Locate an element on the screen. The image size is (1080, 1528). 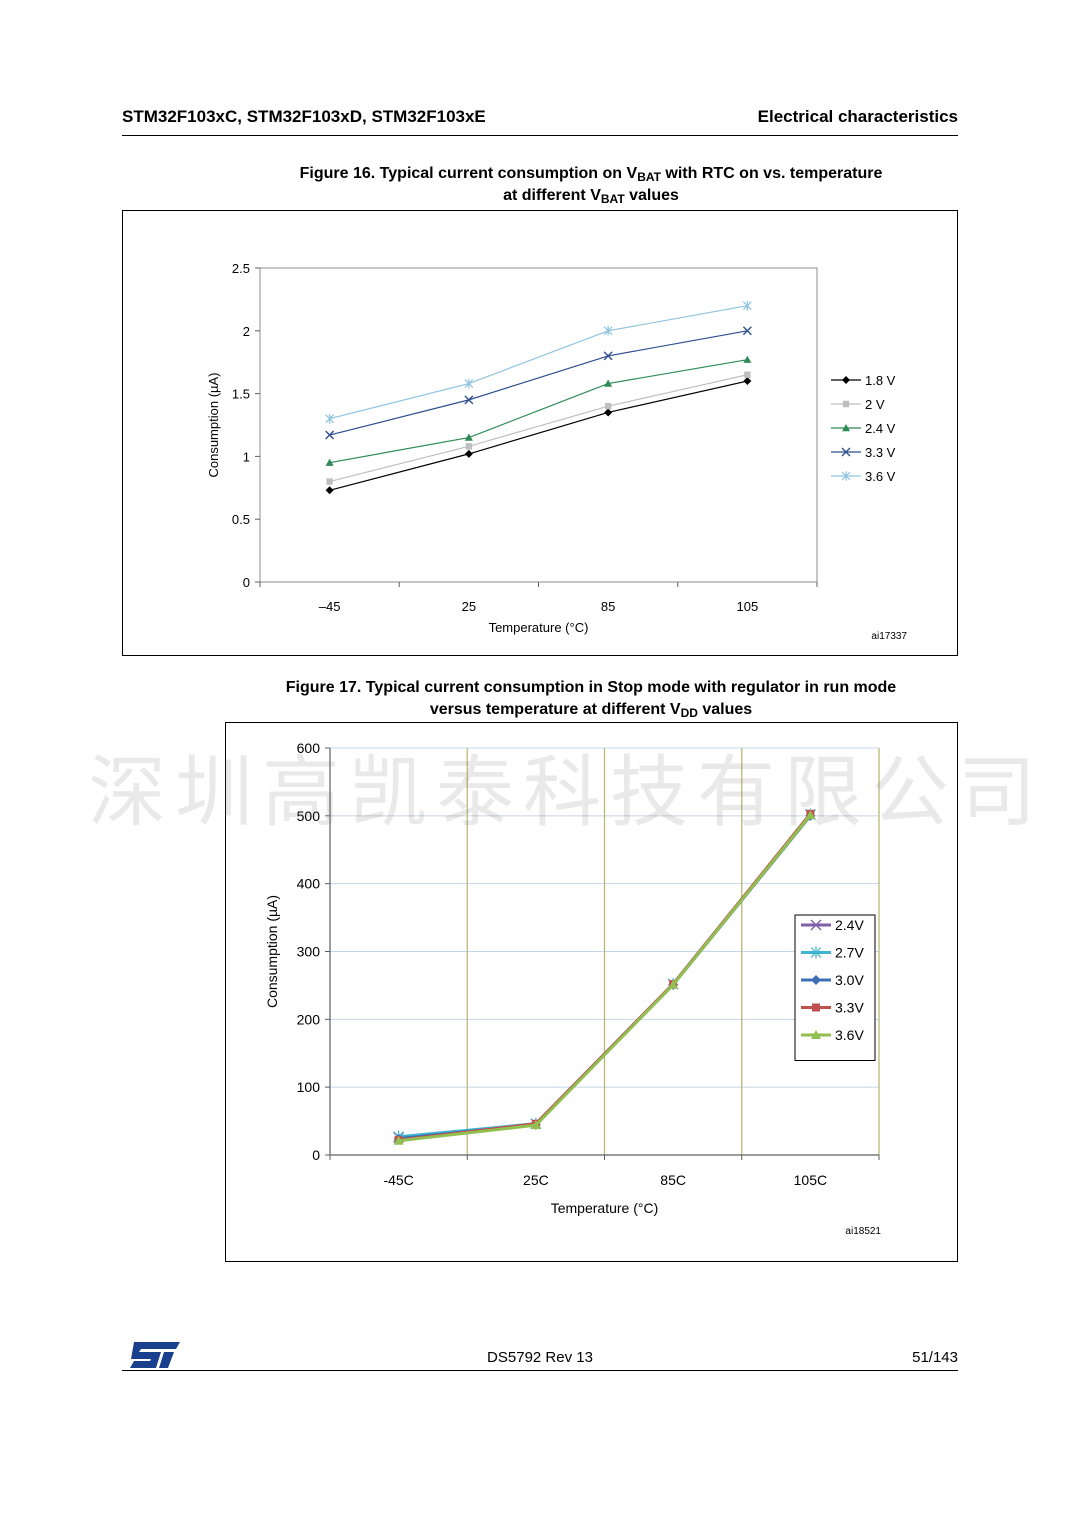
y-tick-label: 400 is located at coordinates (309, 884).